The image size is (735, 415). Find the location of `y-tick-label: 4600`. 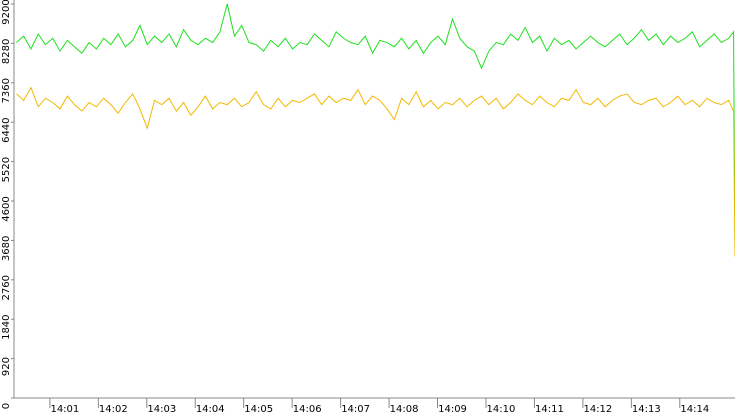

y-tick-label: 4600 is located at coordinates (6, 208).